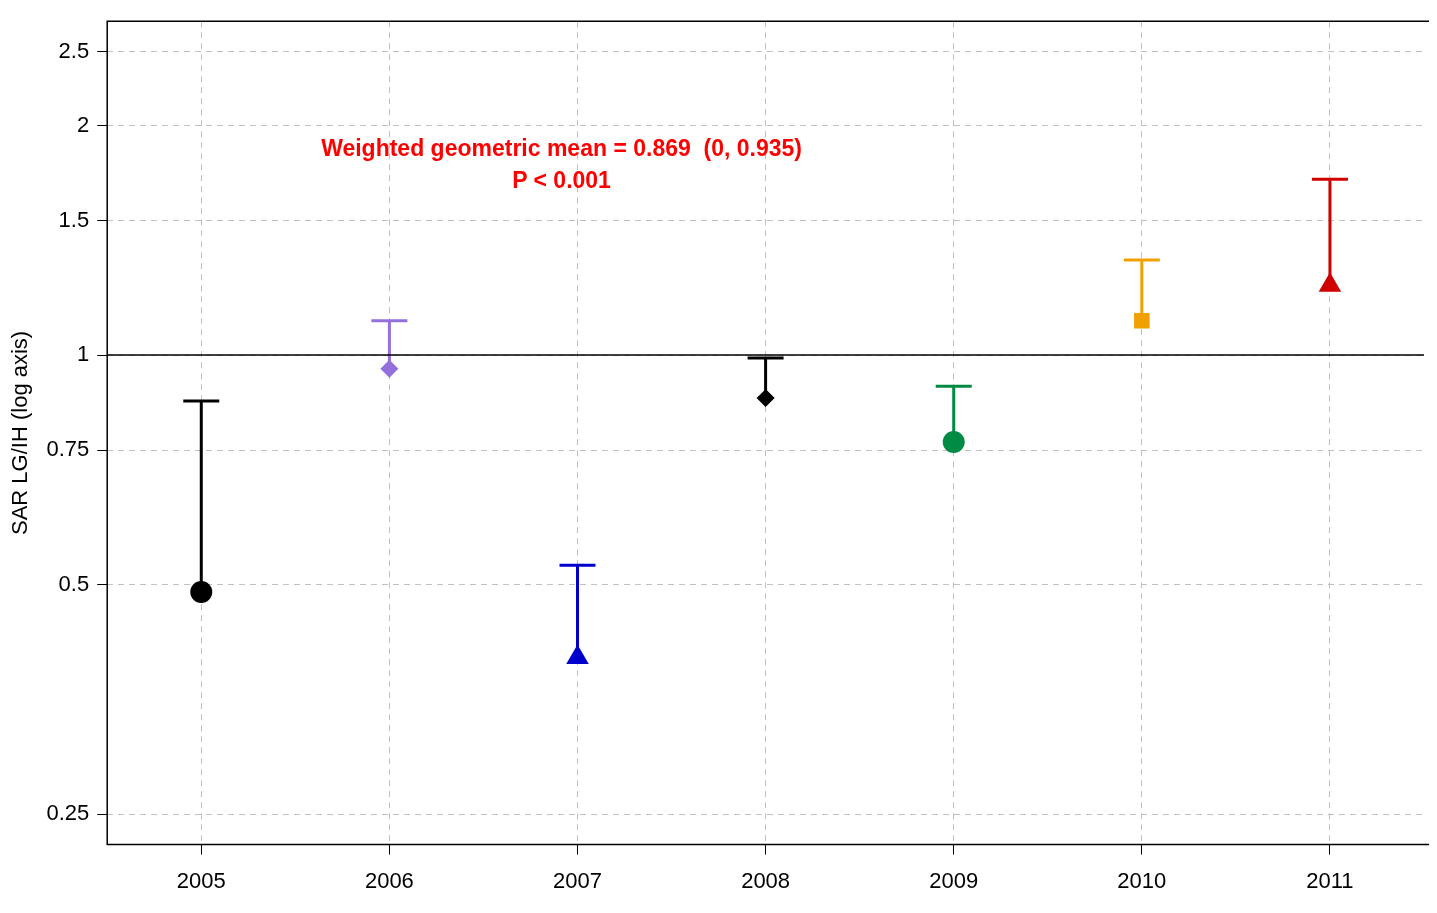 Image resolution: width=1437 pixels, height=913 pixels. Describe the element at coordinates (577, 880) in the screenshot. I see `x-tick-label: 2007` at that location.